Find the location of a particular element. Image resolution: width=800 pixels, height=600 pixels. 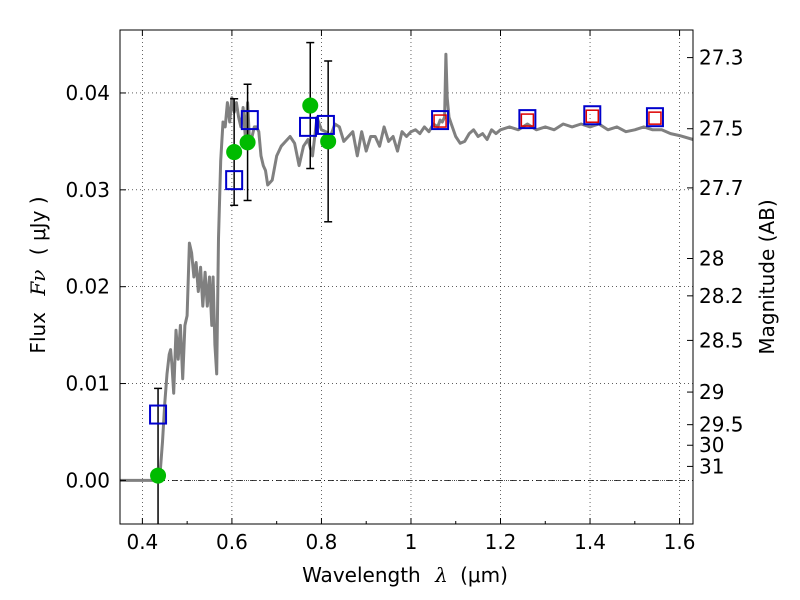

mag-tick-label: 31 is located at coordinates (711, 466).